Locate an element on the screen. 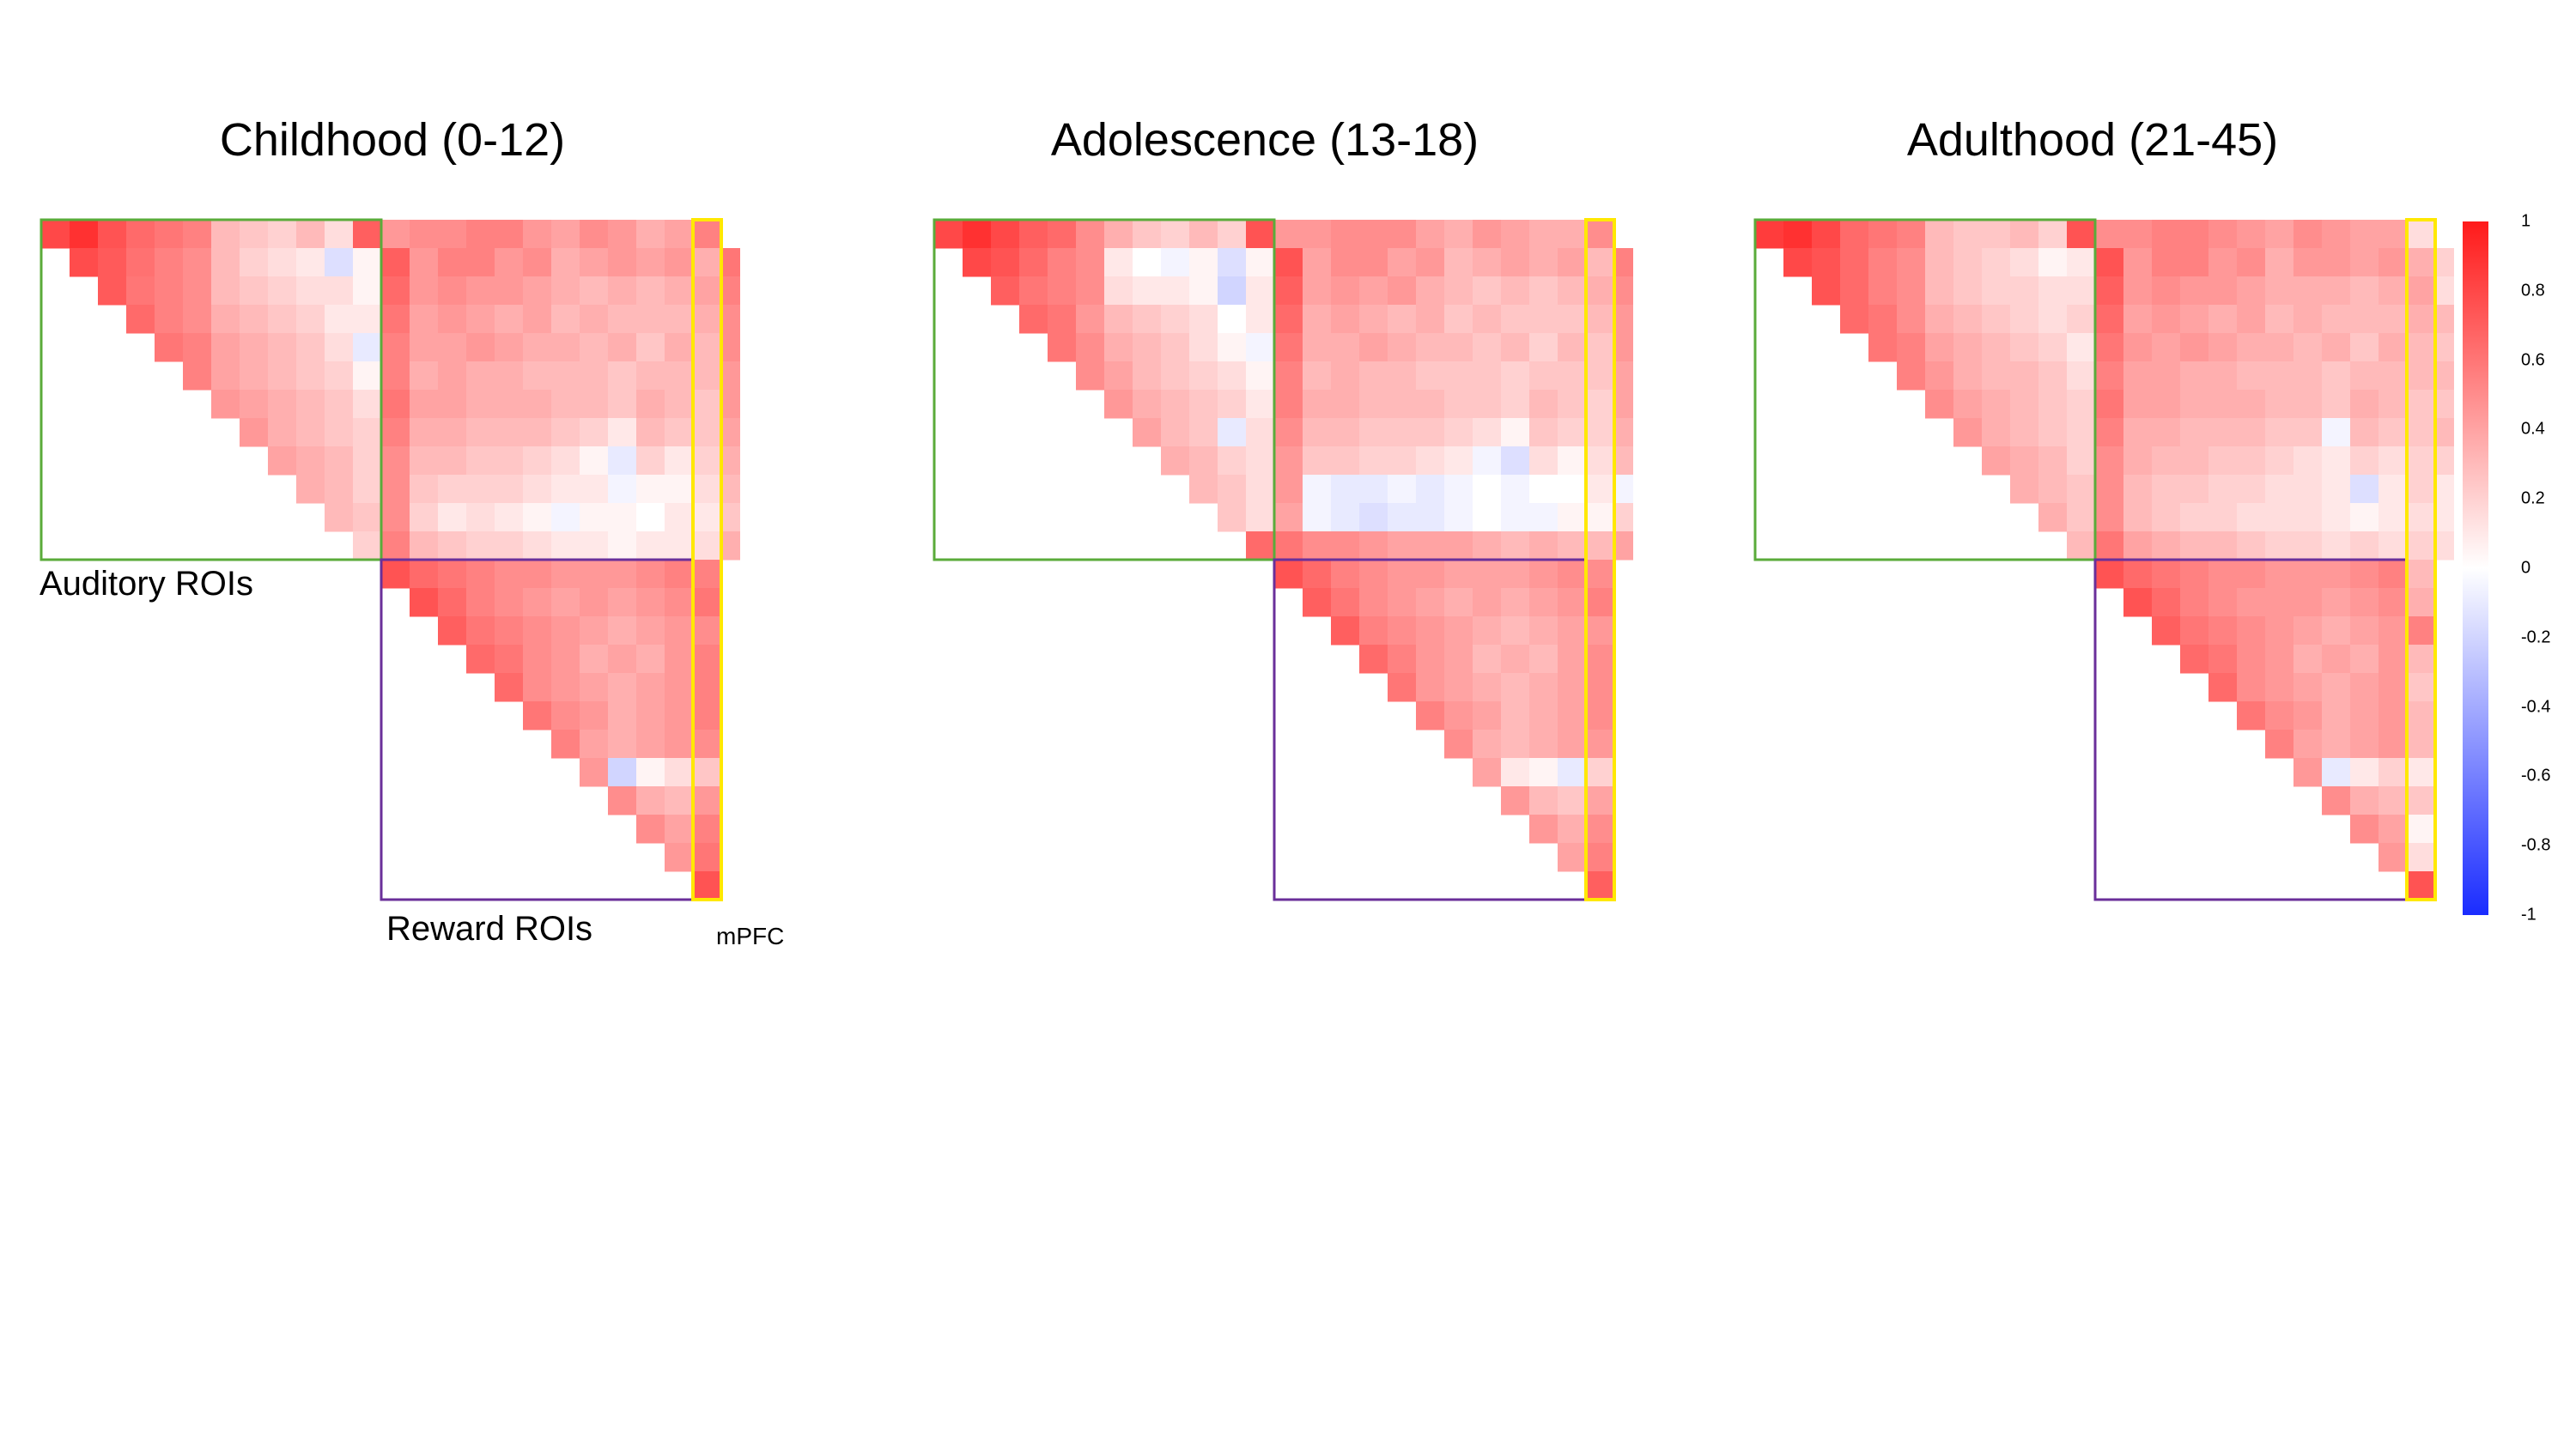 Image resolution: width=2576 pixels, height=1449 pixels. colorbar-tick-label: -1 is located at coordinates (2529, 915).